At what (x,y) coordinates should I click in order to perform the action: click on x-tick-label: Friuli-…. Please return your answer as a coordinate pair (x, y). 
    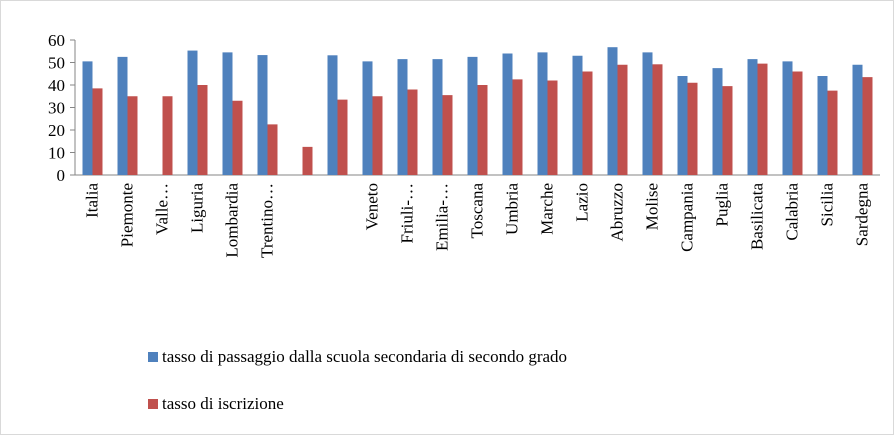
    Looking at the image, I should click on (407, 213).